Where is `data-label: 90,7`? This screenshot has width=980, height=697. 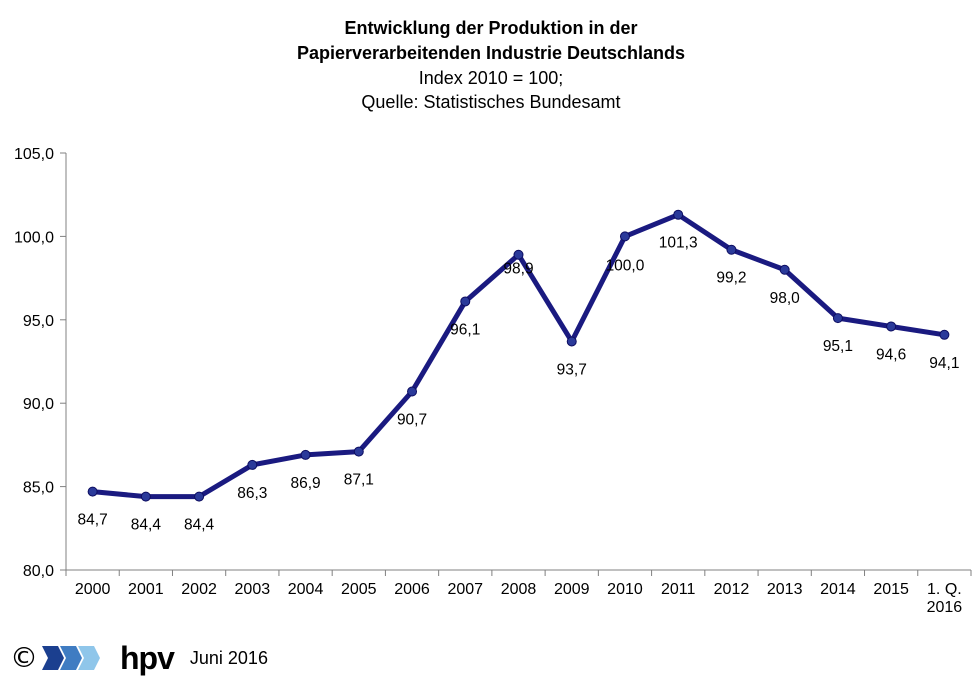
data-label: 90,7 is located at coordinates (412, 420).